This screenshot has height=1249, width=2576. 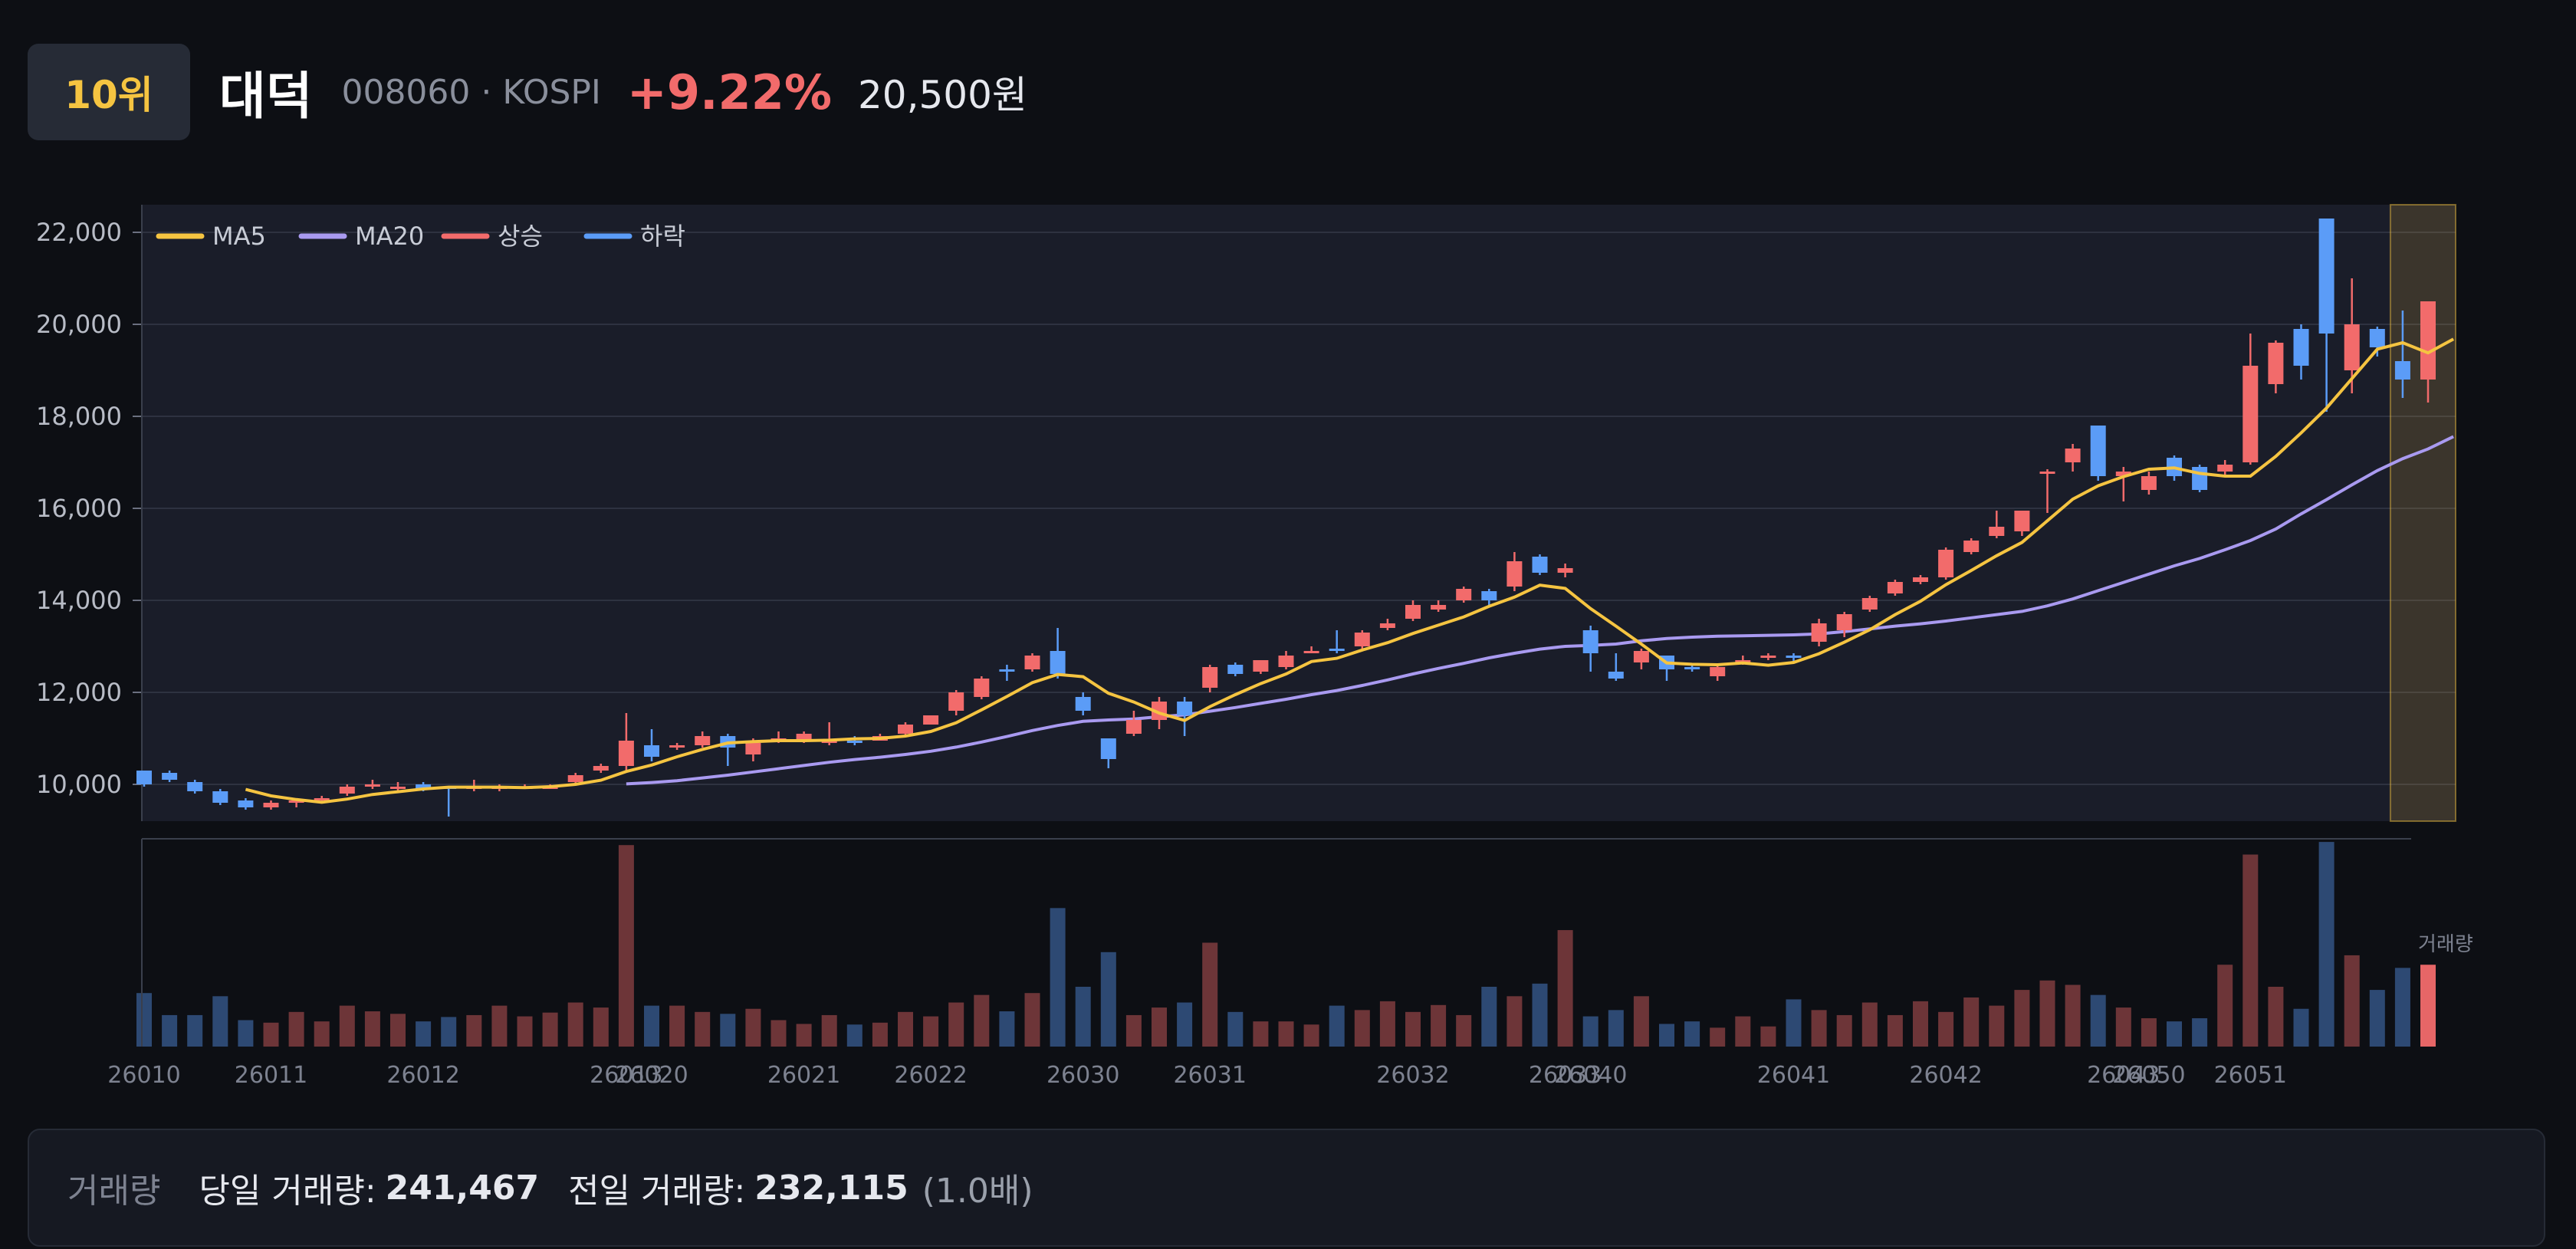 I want to click on x-tick-label: 26043, so click(x=2123, y=1075).